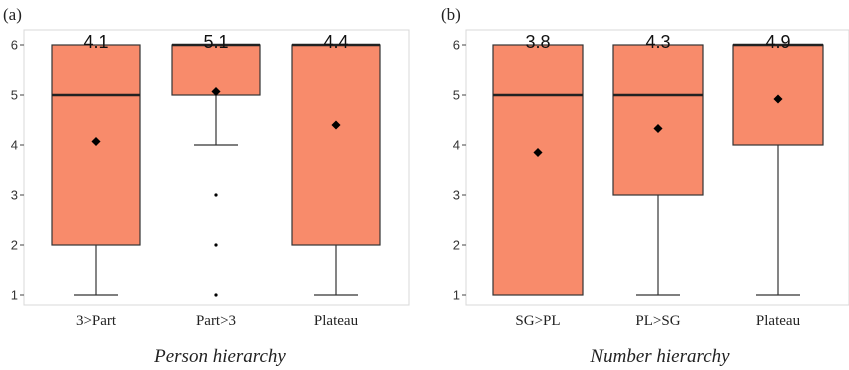 This screenshot has width=849, height=370. What do you see at coordinates (777, 42) in the screenshot?
I see `mean-value-label: 4.9` at bounding box center [777, 42].